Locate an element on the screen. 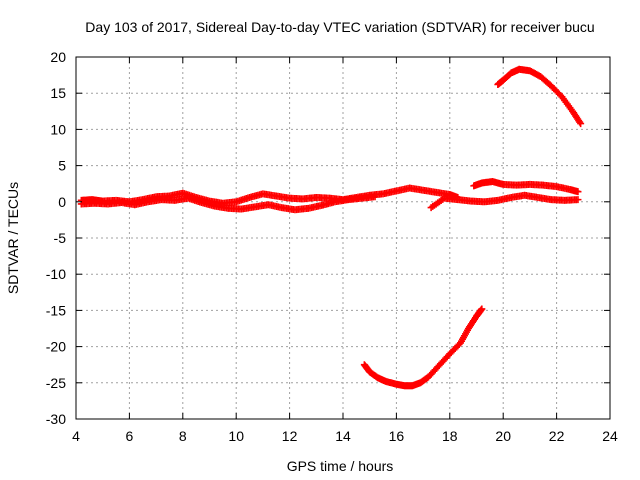 This screenshot has height=480, width=640. y-tick-label: 0 is located at coordinates (62, 202).